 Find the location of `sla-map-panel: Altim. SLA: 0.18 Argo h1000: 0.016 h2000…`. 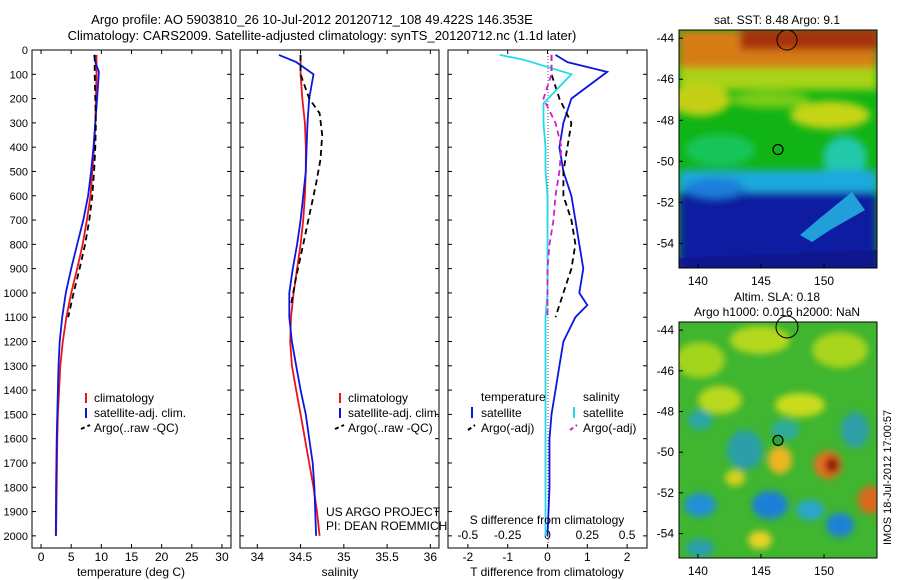

sla-map-panel: Altim. SLA: 0.18 Argo h1000: 0.016 h2000… is located at coordinates (767, 434).